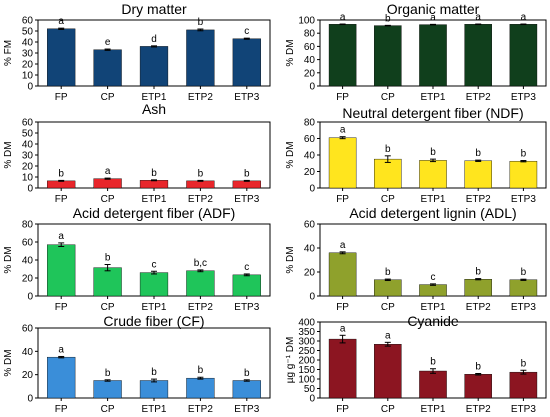  What do you see at coordinates (154, 213) in the screenshot?
I see `panel-title: Acid detergent fiber (ADF)` at bounding box center [154, 213].